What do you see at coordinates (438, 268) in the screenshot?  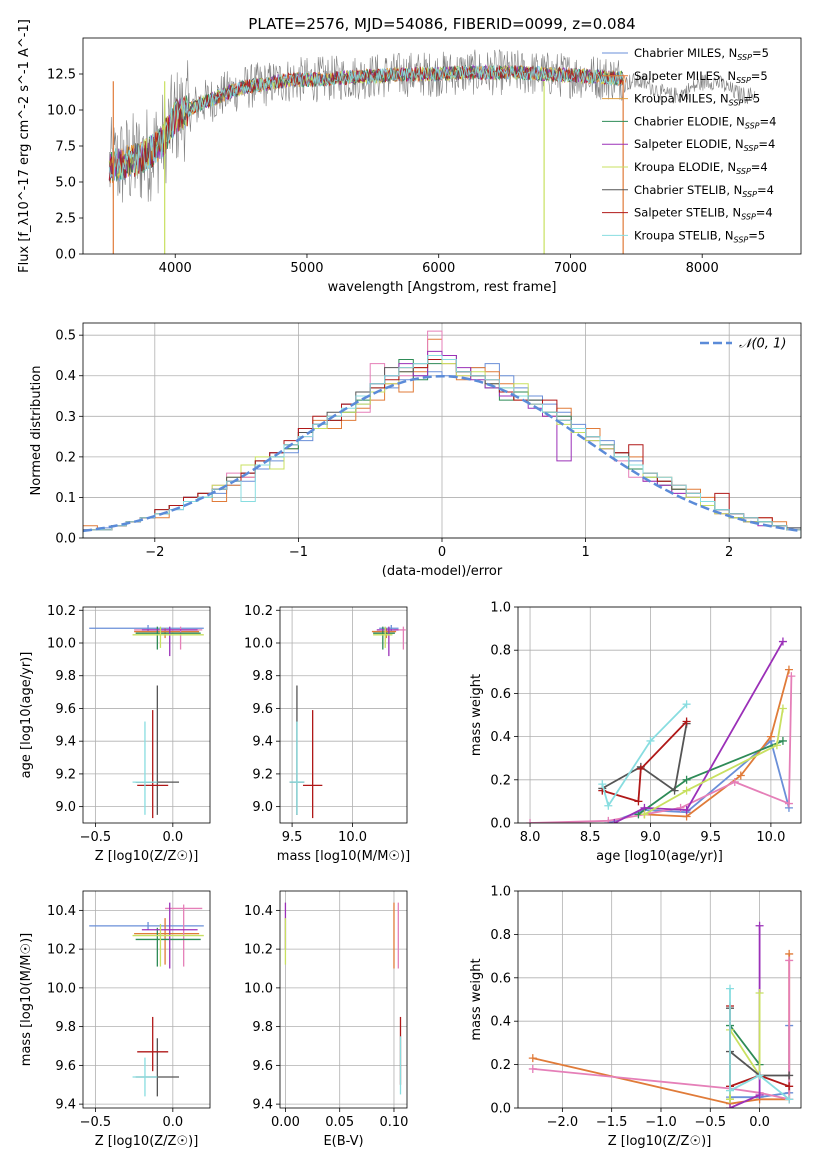 I see `x-tick-label: 6000` at bounding box center [438, 268].